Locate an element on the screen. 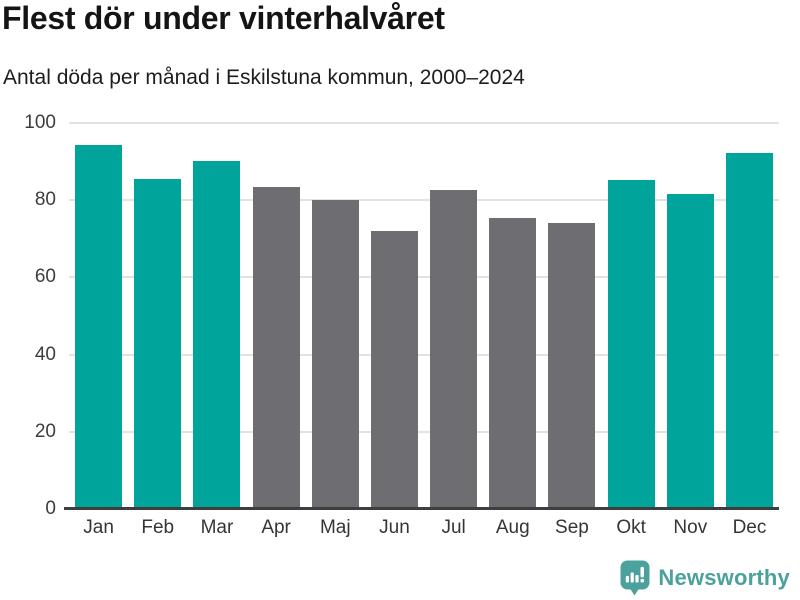 Image resolution: width=800 pixels, height=600 pixels. chart-title: Flest dör under vinterhalvåret is located at coordinates (223, 18).